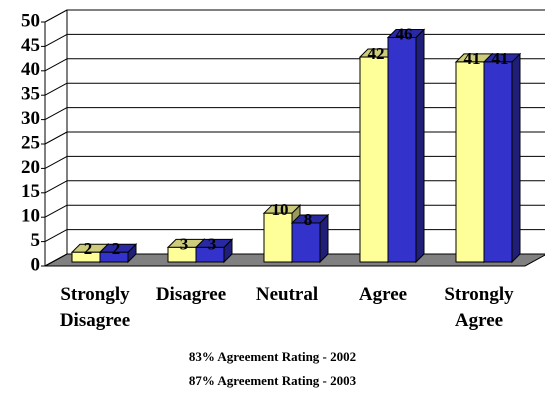 The image size is (545, 400). Describe the element at coordinates (30, 94) in the screenshot. I see `y-tick-label: 35` at that location.